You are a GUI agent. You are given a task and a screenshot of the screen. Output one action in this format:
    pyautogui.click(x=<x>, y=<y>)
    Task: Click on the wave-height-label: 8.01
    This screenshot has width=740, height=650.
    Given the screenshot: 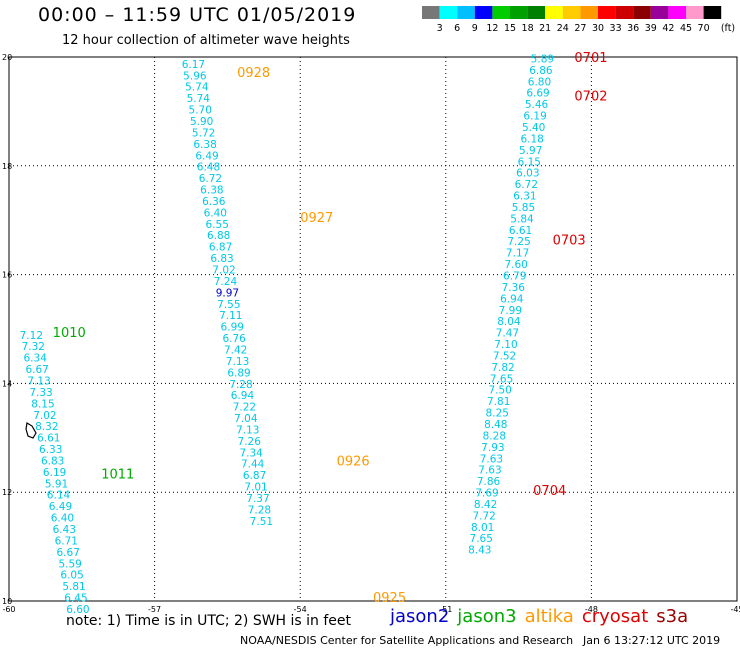 What is the action you would take?
    pyautogui.click(x=482, y=528)
    